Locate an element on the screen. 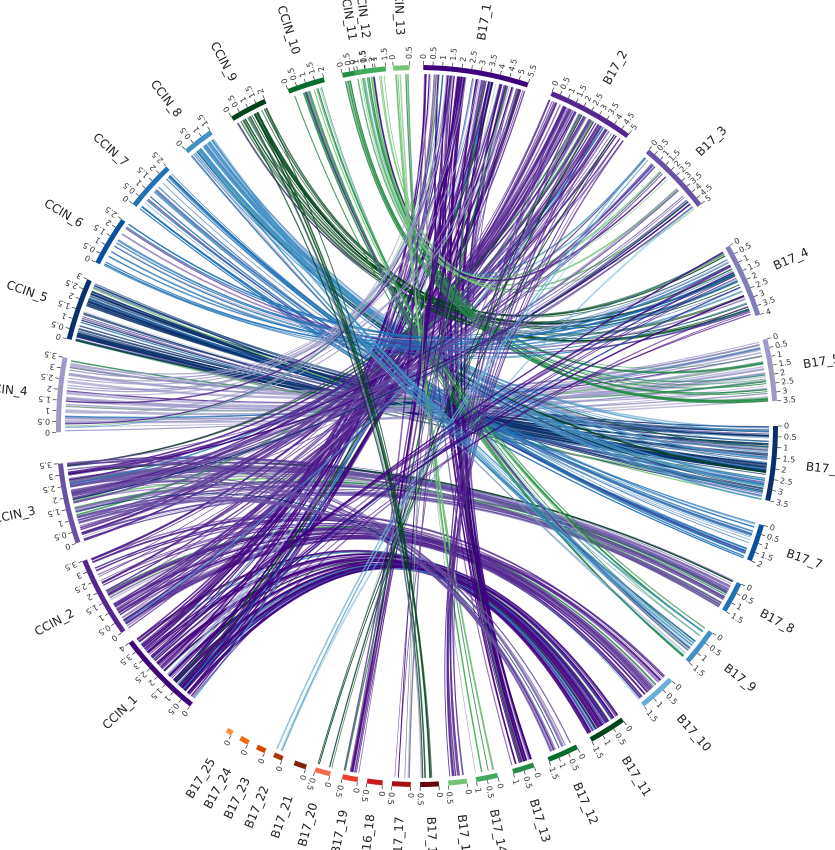 The image size is (835, 850). segment-label: B17_1 is located at coordinates (484, 21).